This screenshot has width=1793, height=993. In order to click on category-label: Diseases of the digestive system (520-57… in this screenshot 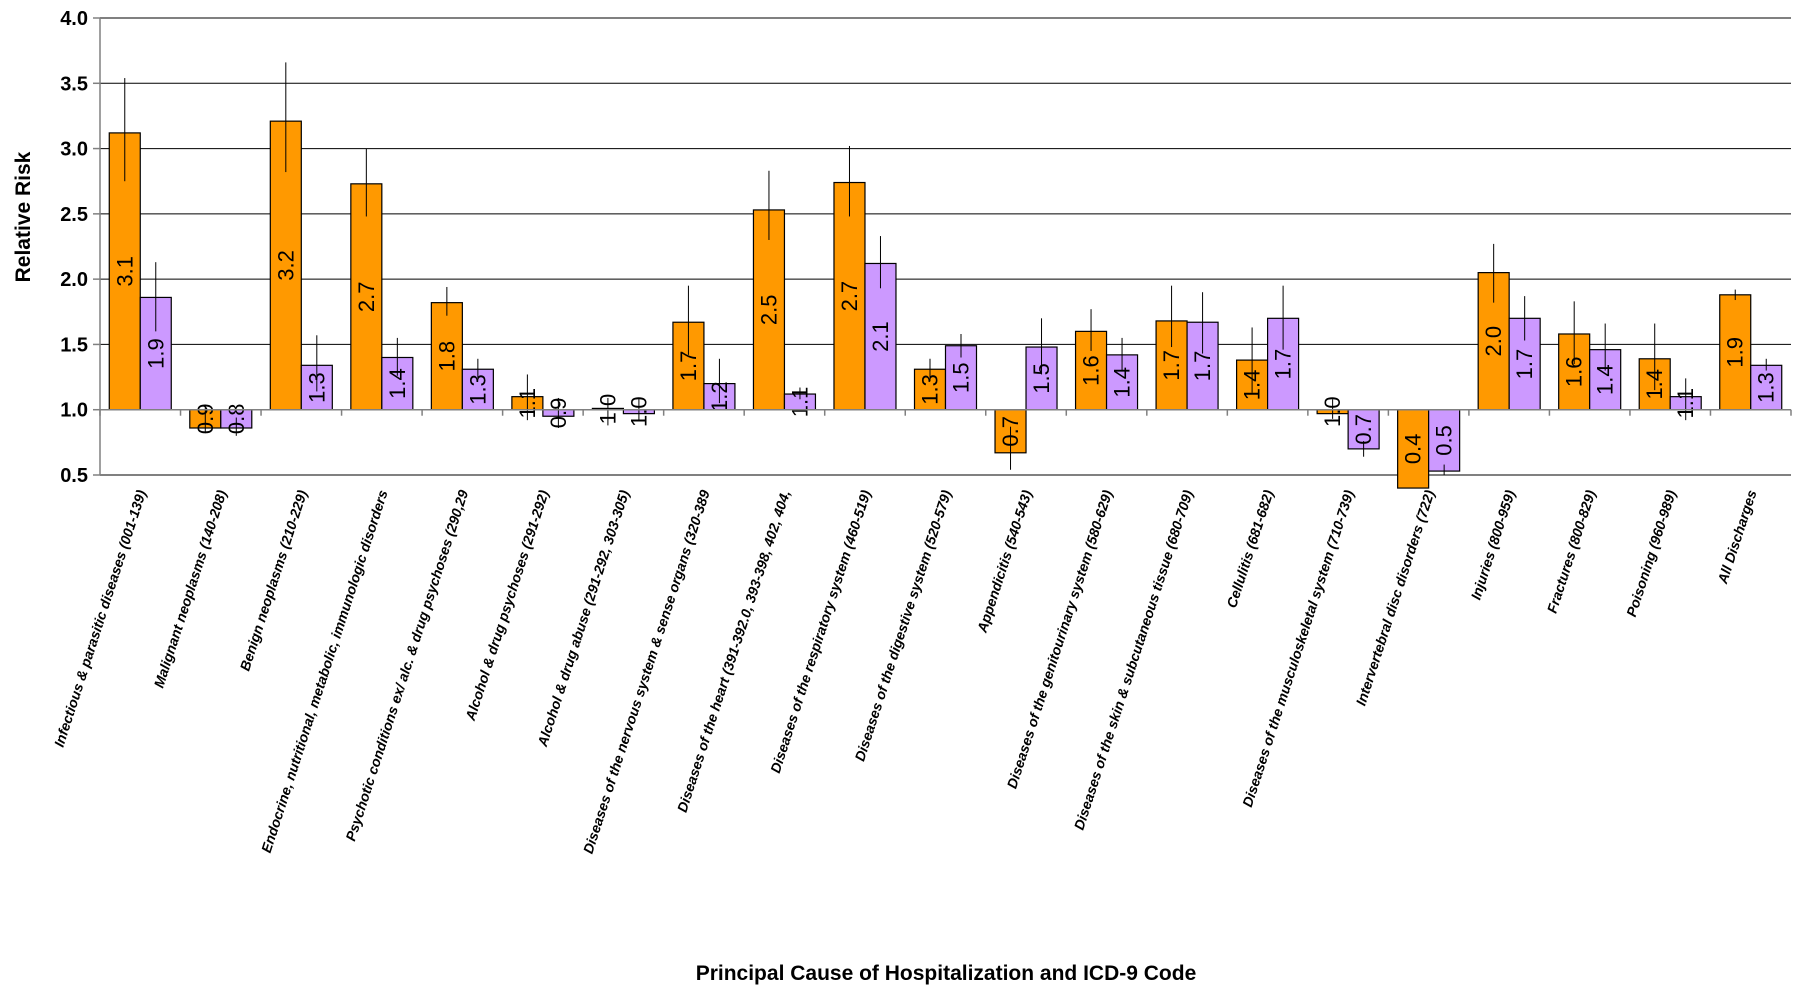, I will do `click(902, 625)`.